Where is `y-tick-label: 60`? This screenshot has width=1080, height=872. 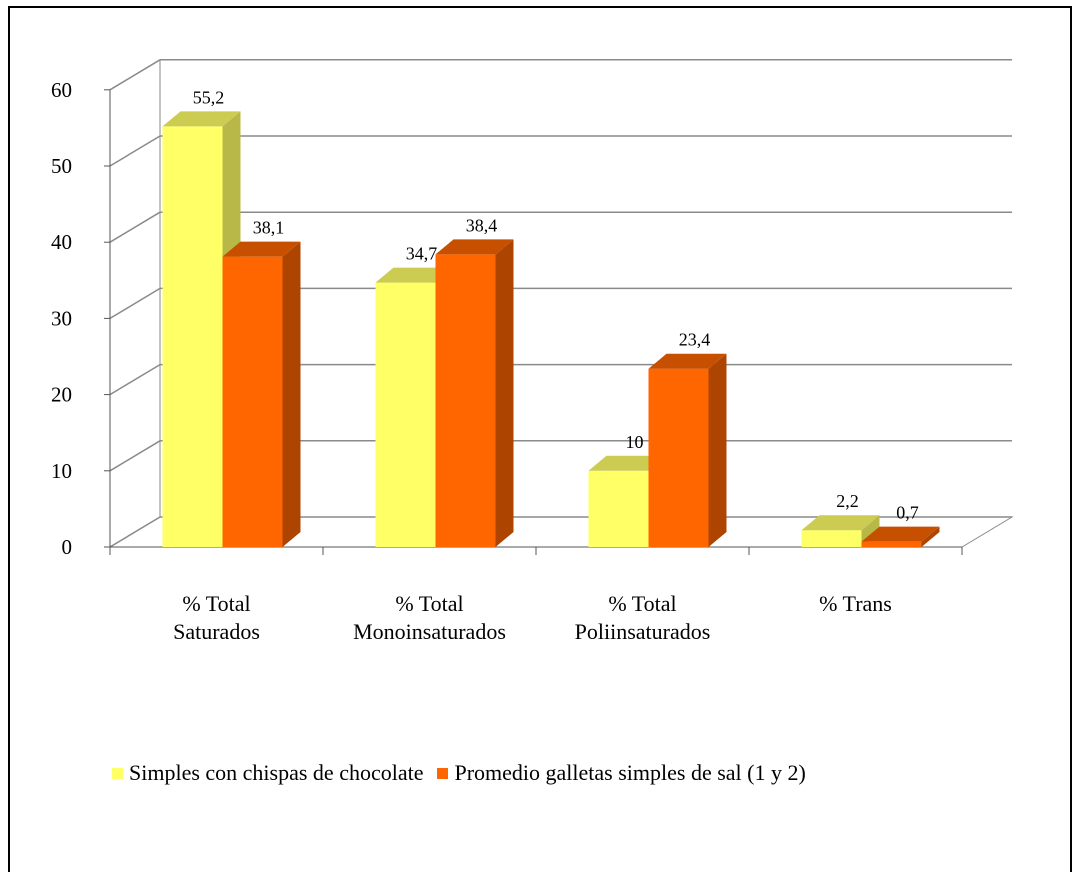
y-tick-label: 60 is located at coordinates (61, 90).